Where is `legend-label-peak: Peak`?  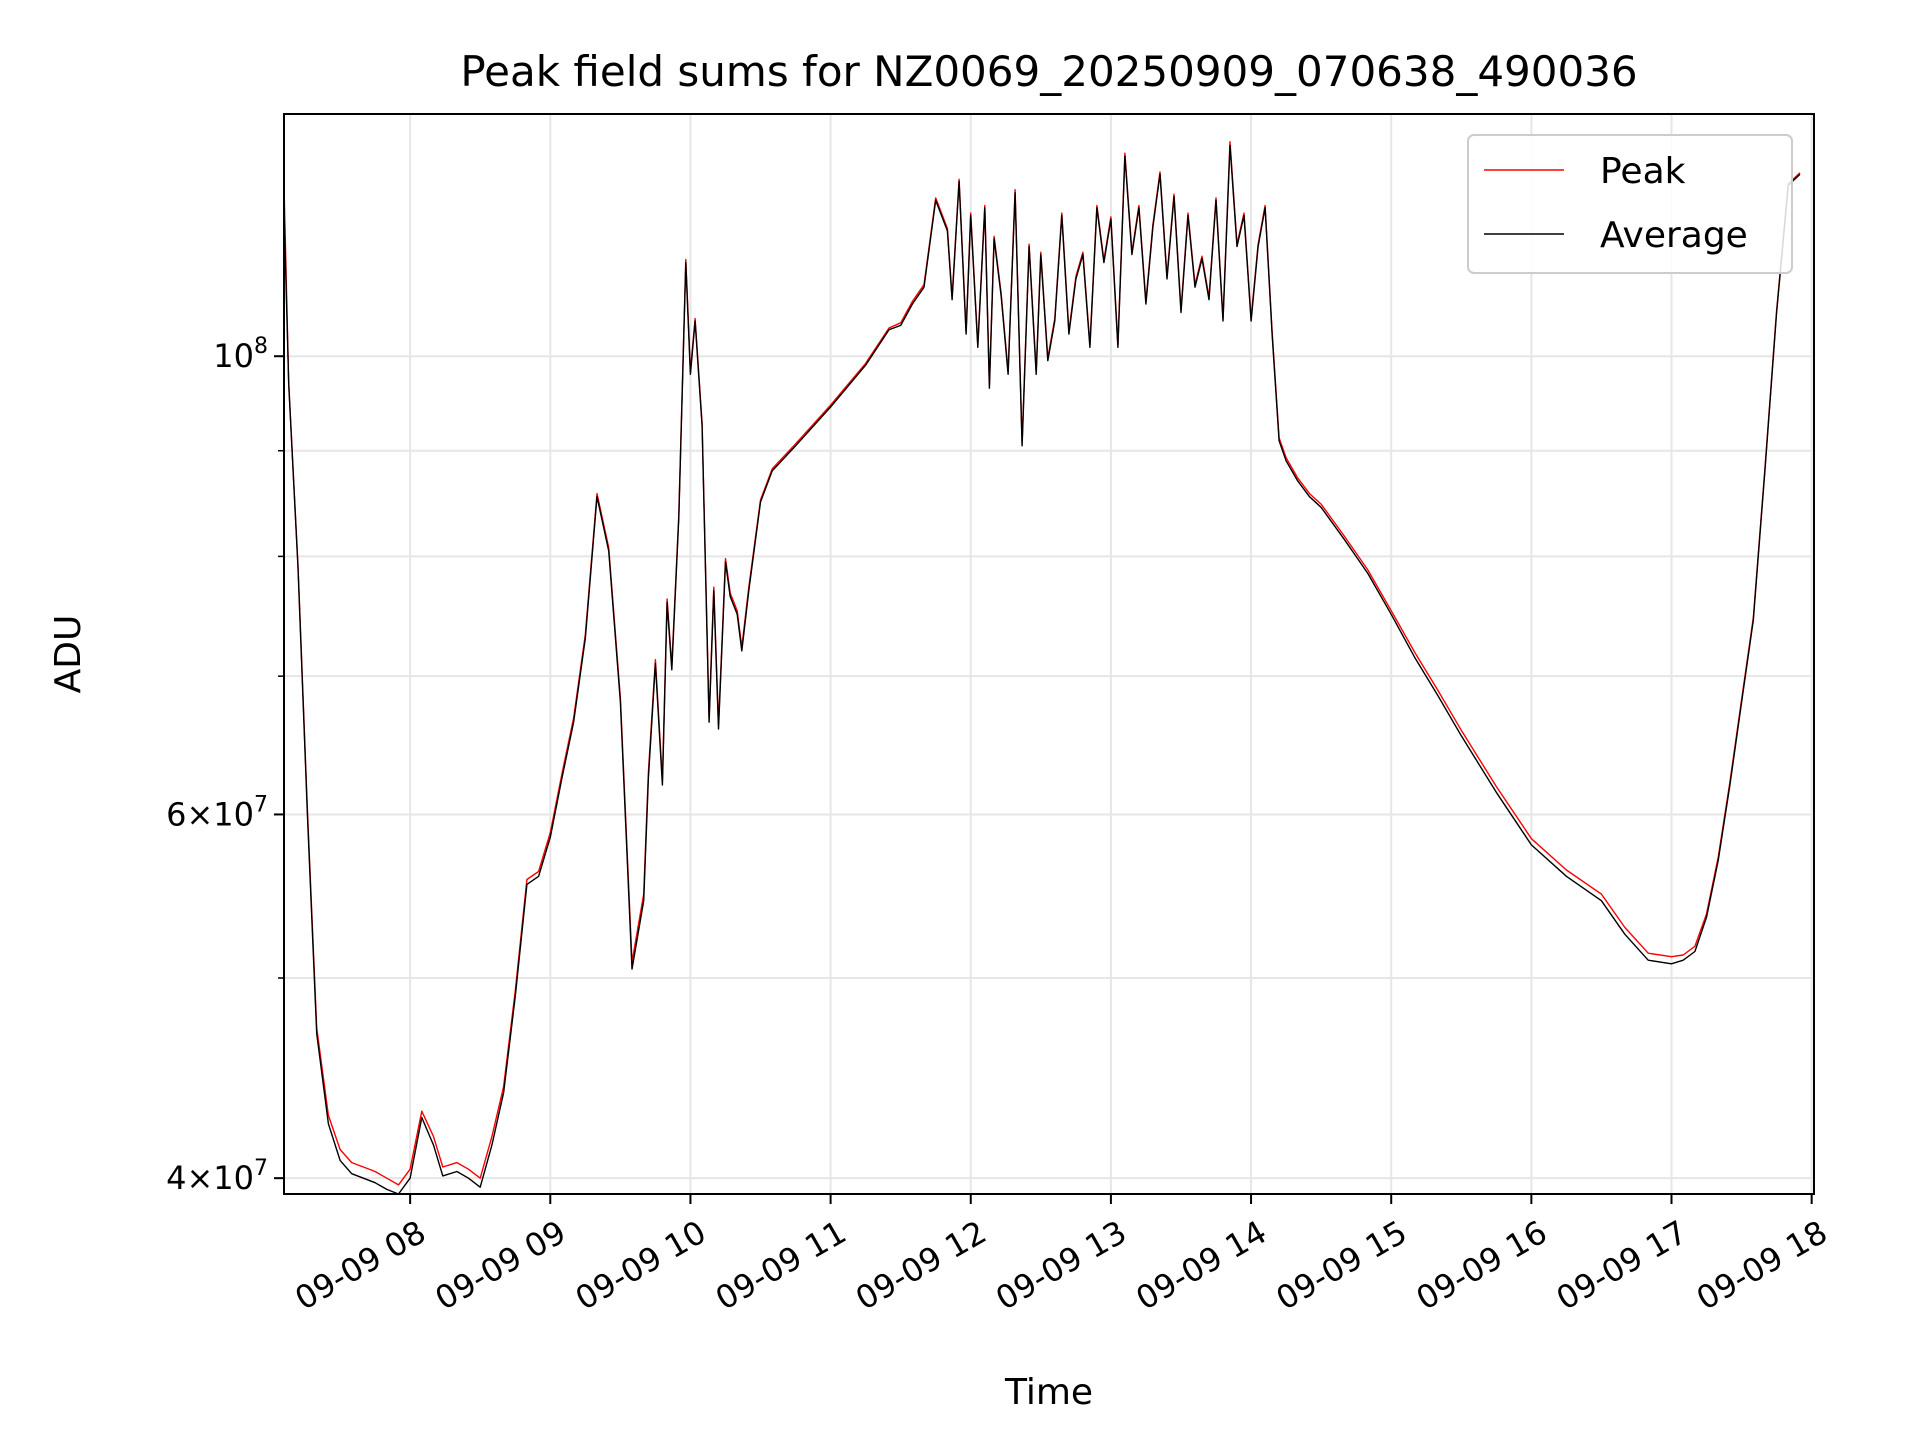
legend-label-peak: Peak is located at coordinates (1643, 171).